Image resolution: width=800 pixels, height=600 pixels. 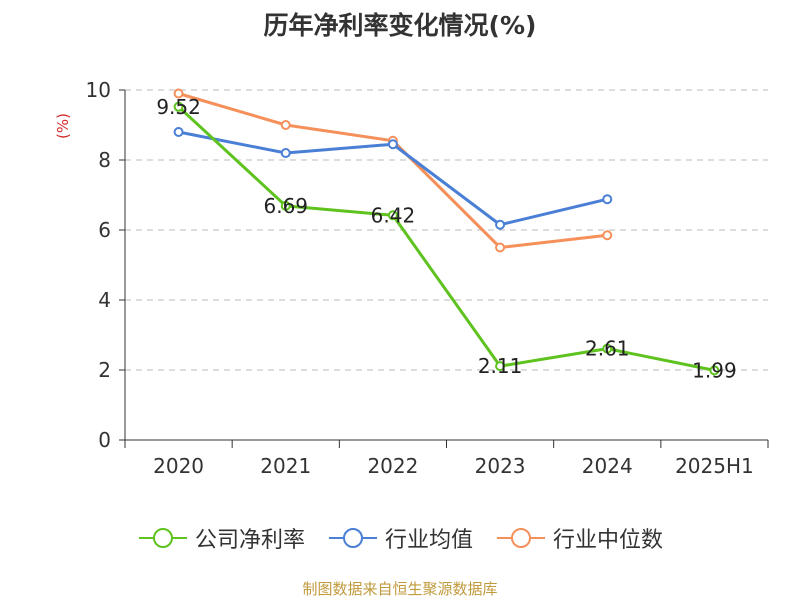 I want to click on data-label: 1.99, so click(x=714, y=370).